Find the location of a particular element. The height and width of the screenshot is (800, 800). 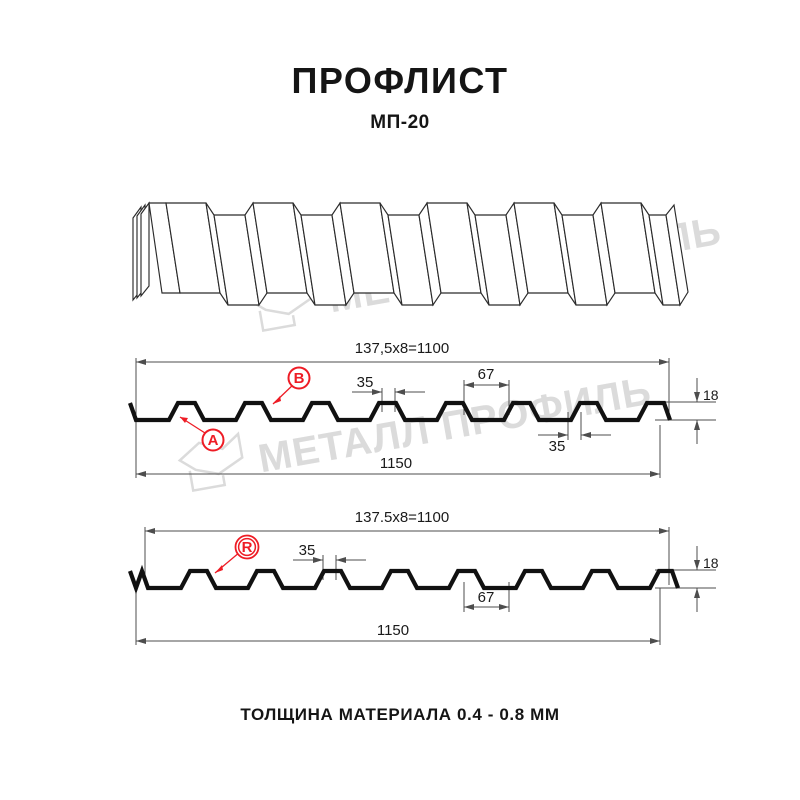

callout-r: R is located at coordinates (237, 554).